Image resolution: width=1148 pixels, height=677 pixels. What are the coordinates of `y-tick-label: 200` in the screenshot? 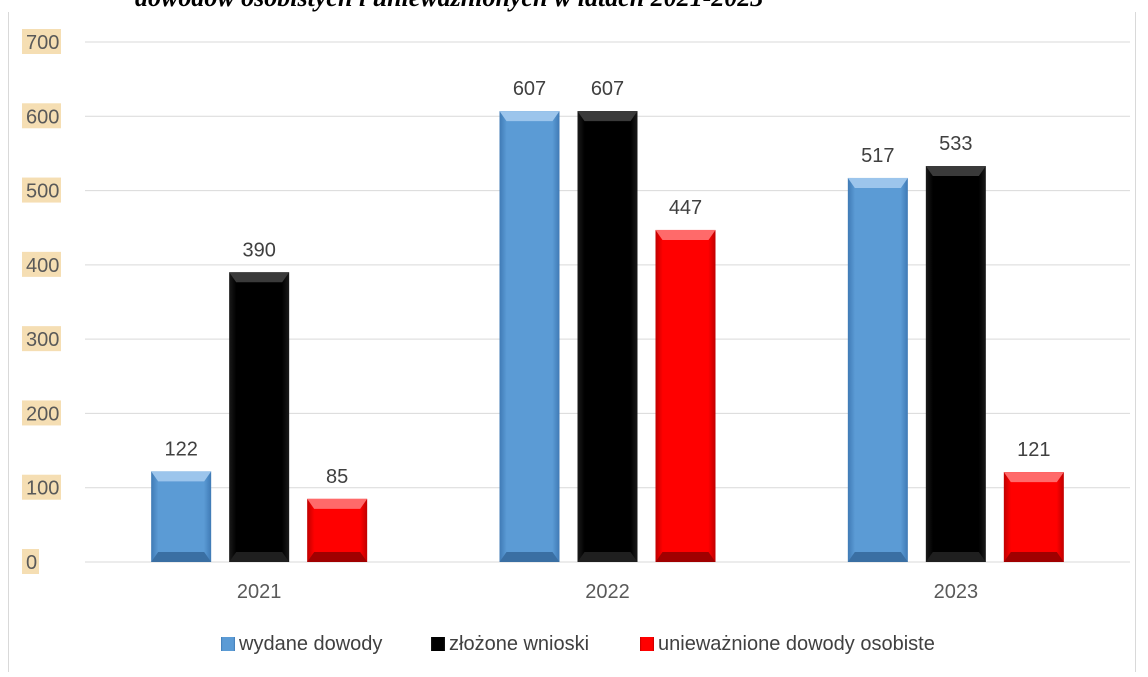 It's located at (42, 414).